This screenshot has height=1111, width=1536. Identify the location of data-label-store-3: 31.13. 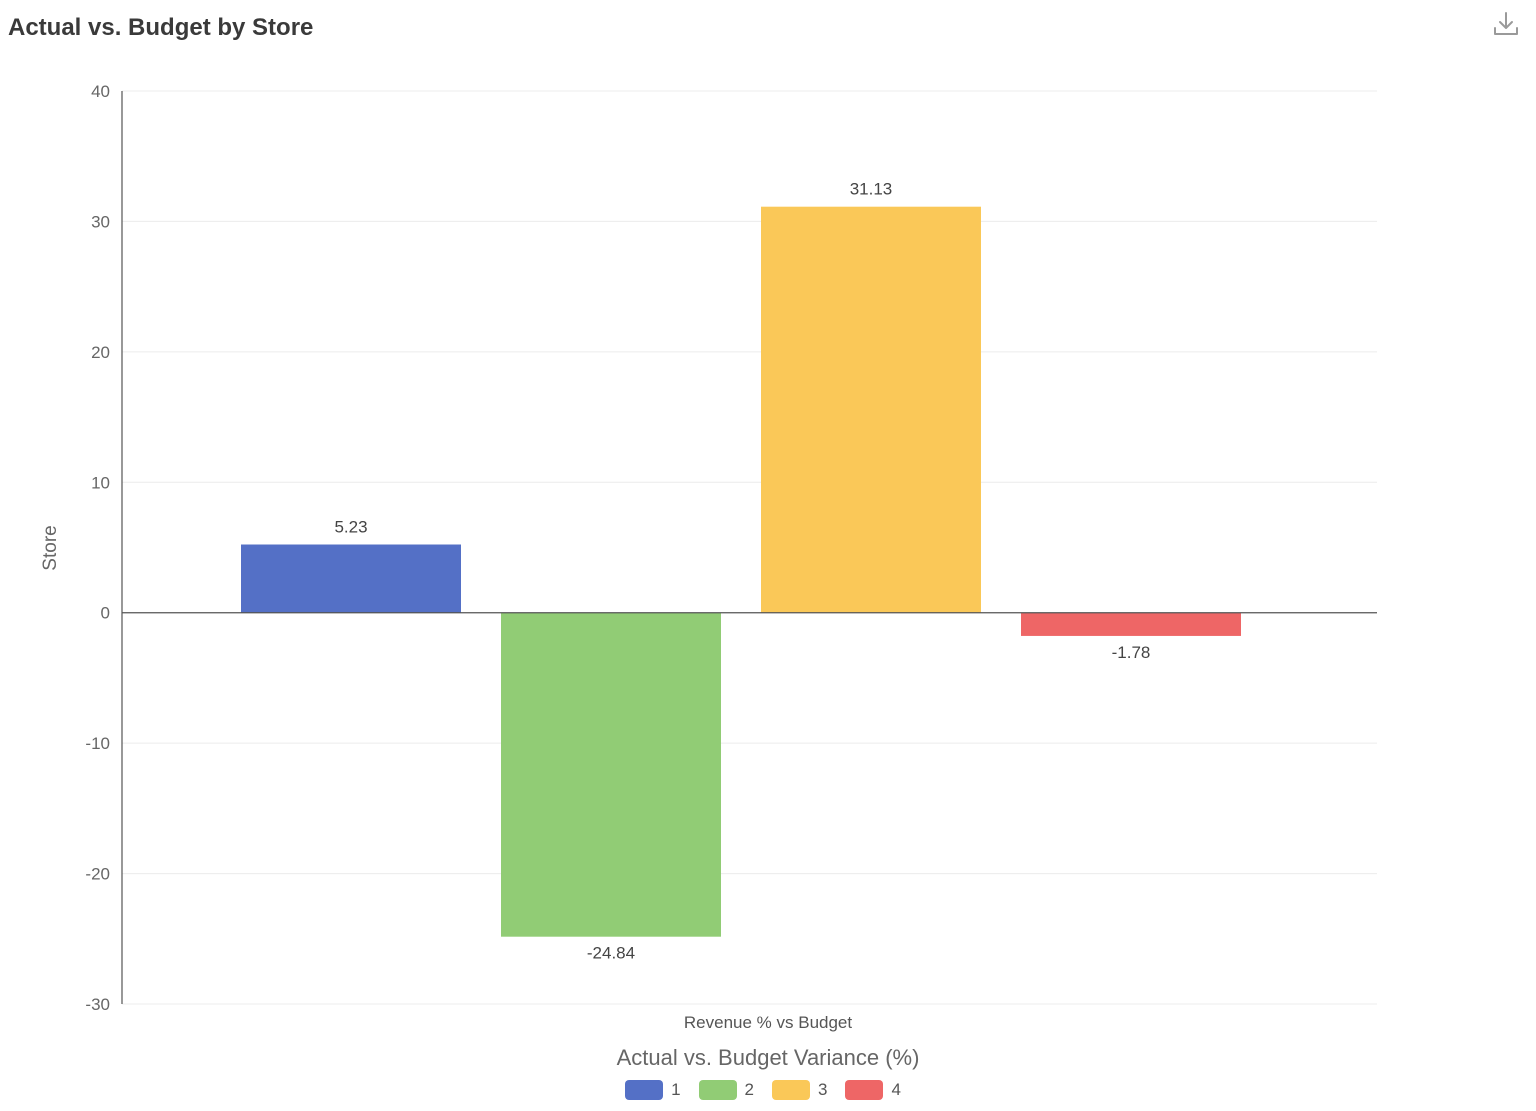
(871, 189).